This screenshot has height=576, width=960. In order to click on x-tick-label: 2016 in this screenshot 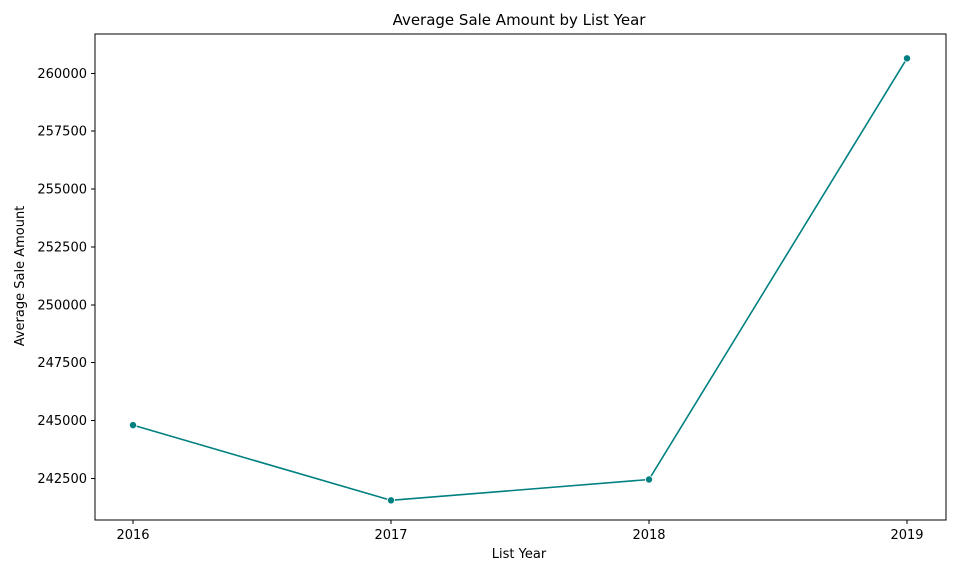, I will do `click(132, 535)`.